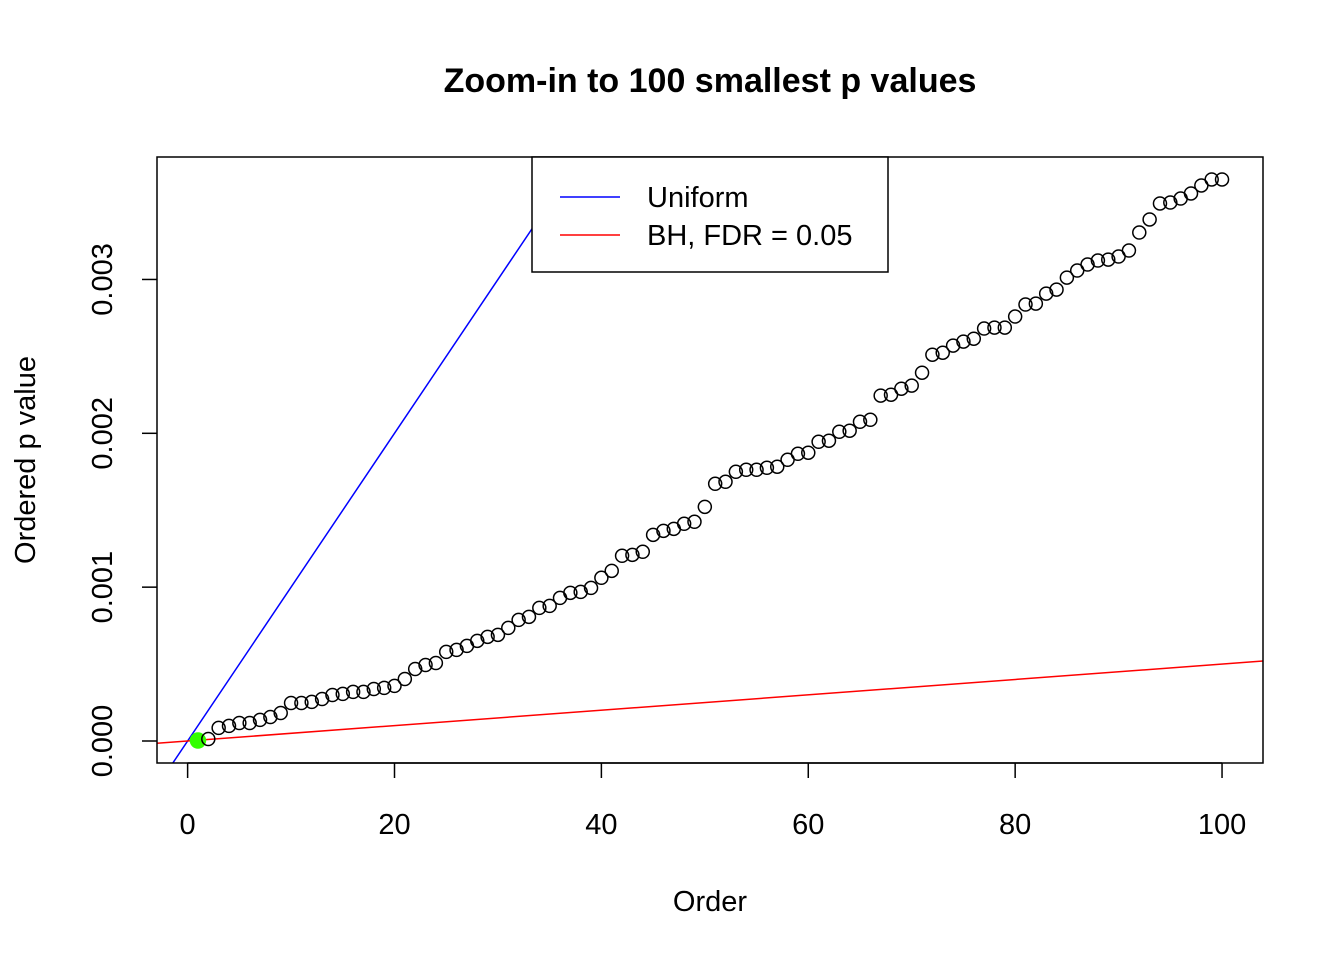  What do you see at coordinates (710, 702) in the screenshot?
I see `bh-line` at bounding box center [710, 702].